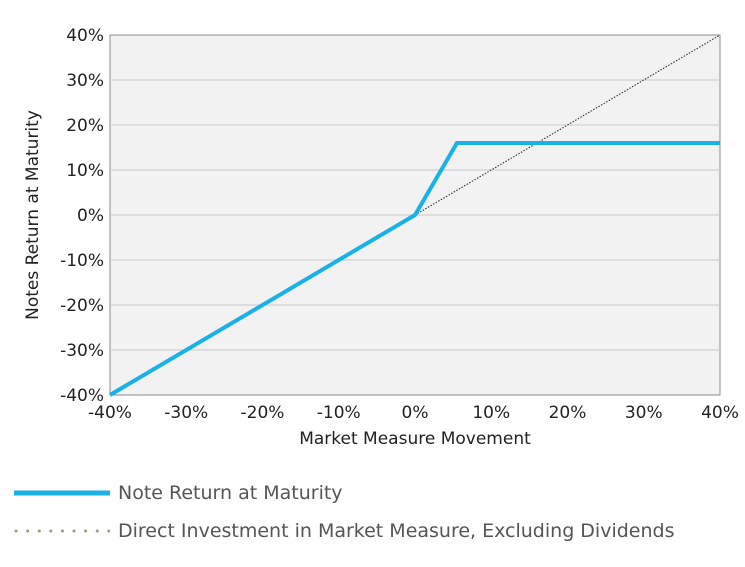 The width and height of the screenshot is (745, 567). What do you see at coordinates (110, 413) in the screenshot?
I see `x-tick-label: -40%` at bounding box center [110, 413].